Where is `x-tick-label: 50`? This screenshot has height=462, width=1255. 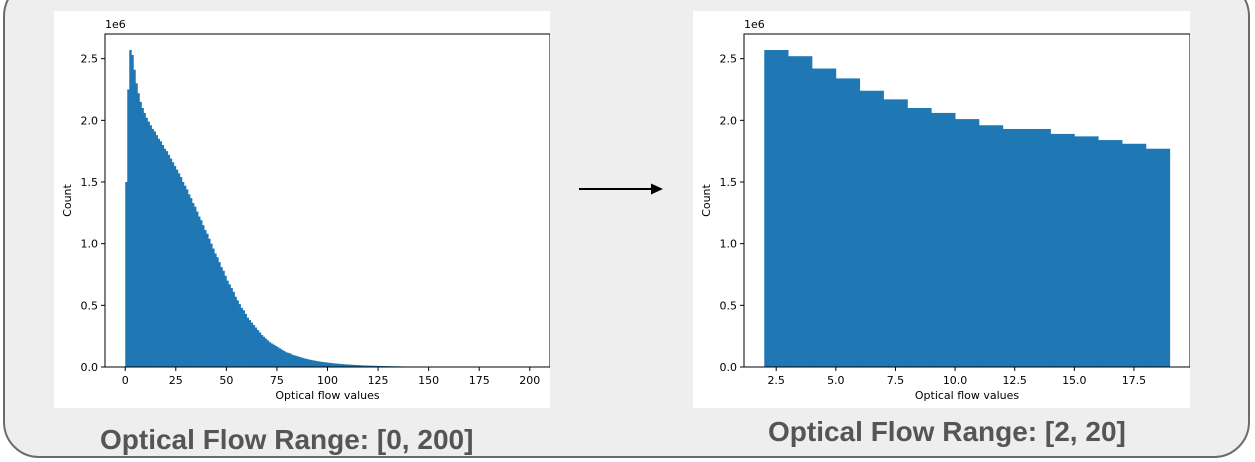
x-tick-label: 50 is located at coordinates (226, 380).